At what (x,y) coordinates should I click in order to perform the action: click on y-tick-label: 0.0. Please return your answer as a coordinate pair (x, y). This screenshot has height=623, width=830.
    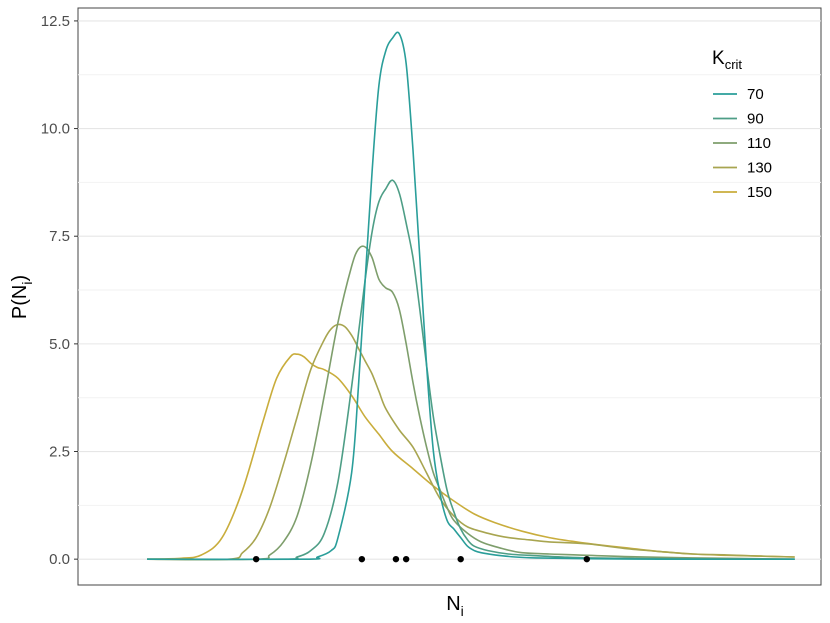
    Looking at the image, I should click on (59, 559).